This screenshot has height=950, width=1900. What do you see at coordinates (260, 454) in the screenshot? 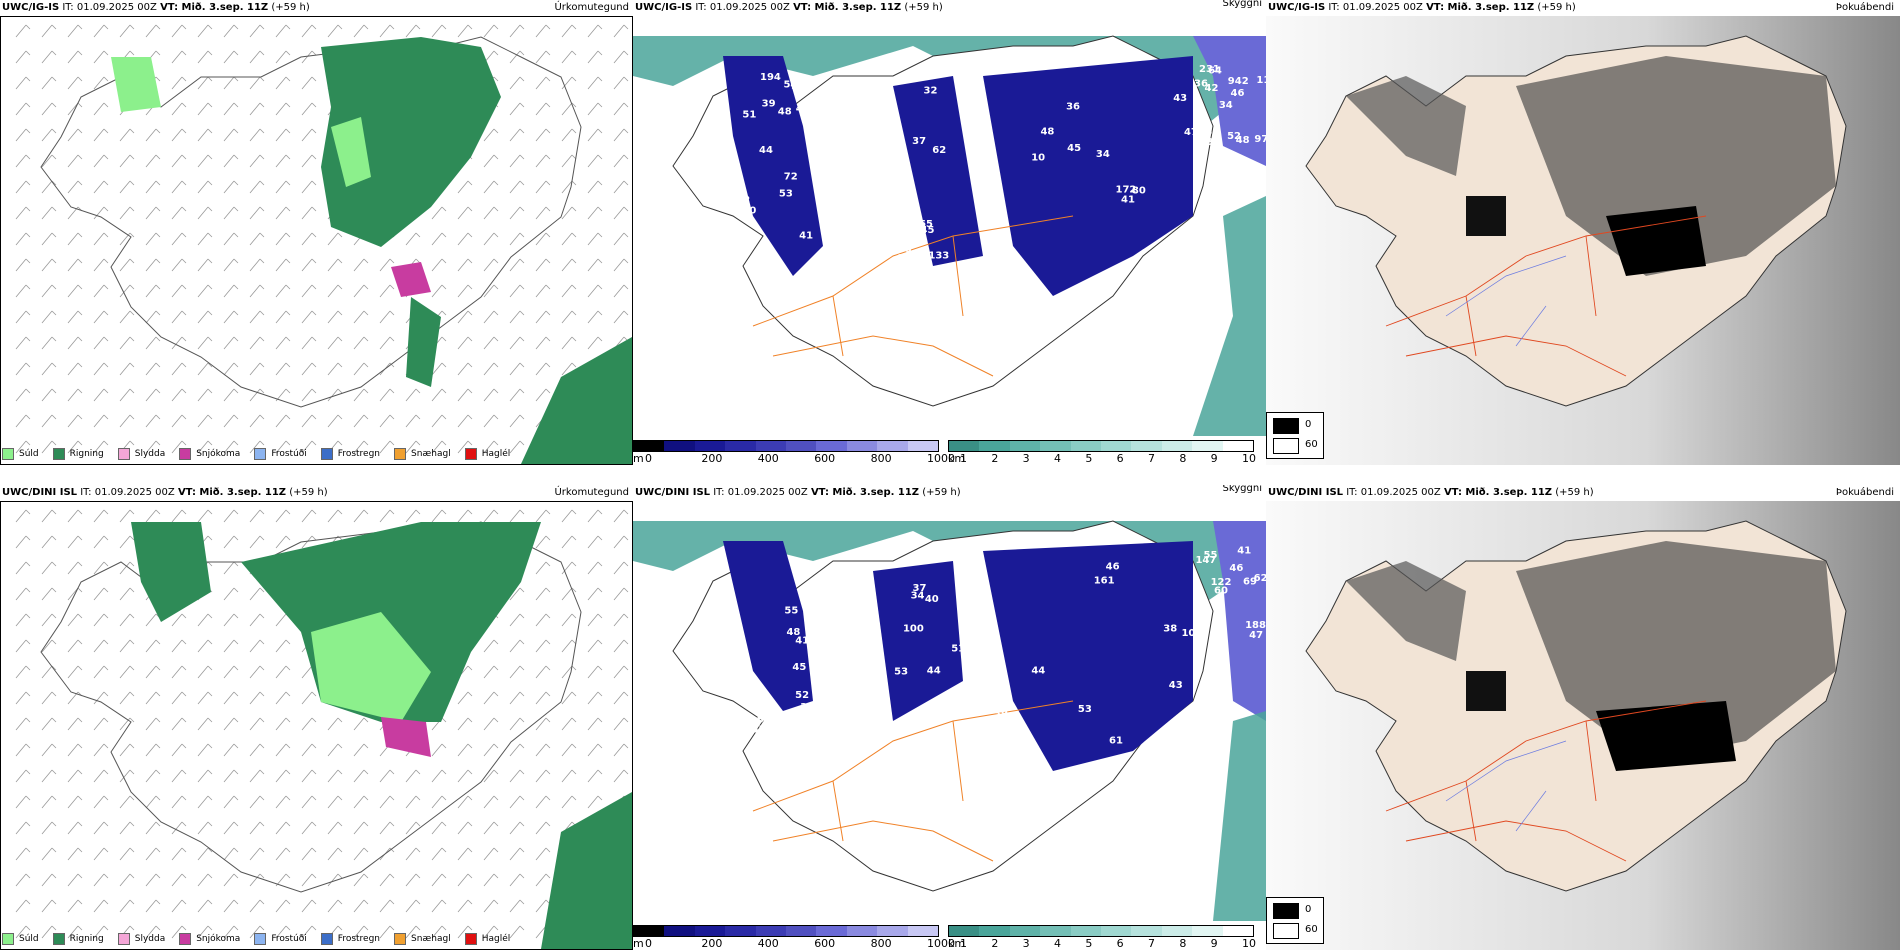
I see `legend-swatch` at bounding box center [260, 454].